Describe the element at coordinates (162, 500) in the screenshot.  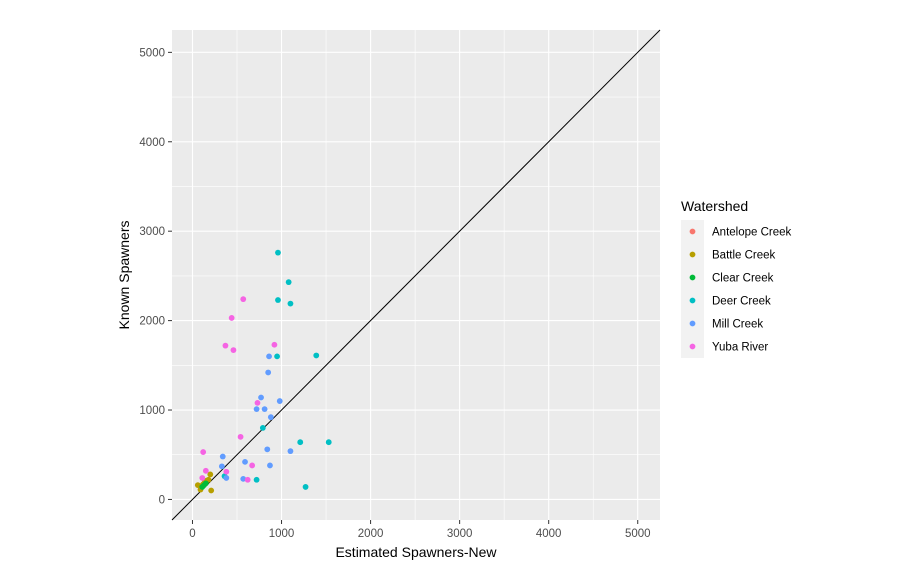
I see `y-tick-label: 0` at that location.